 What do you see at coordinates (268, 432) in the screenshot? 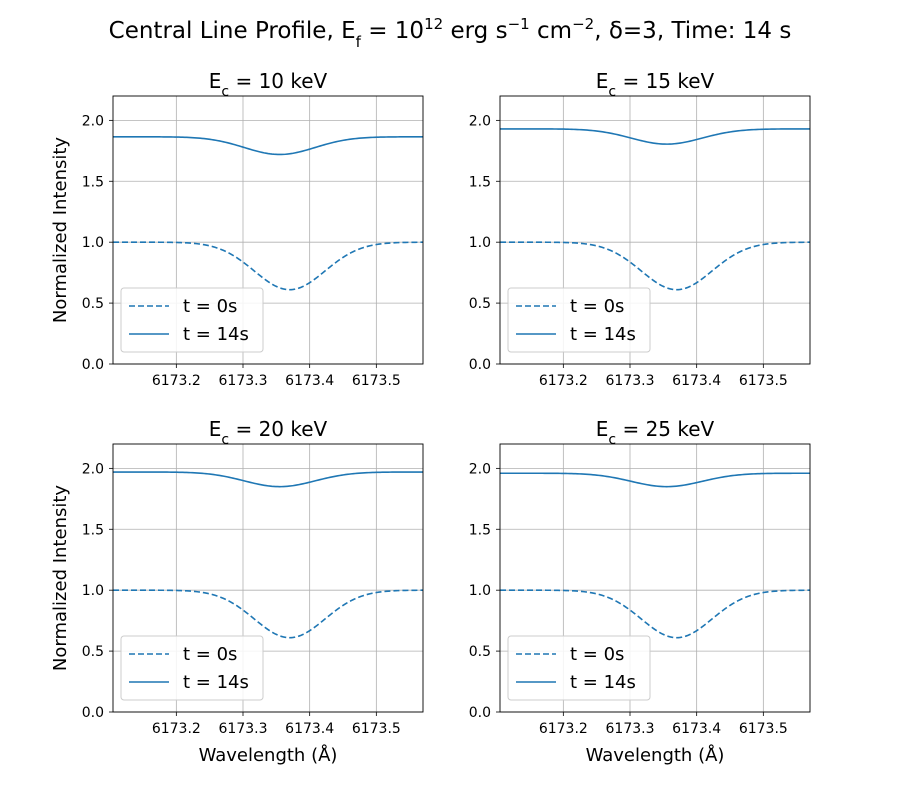
I see `panel-title: Ec = 20 keV` at bounding box center [268, 432].